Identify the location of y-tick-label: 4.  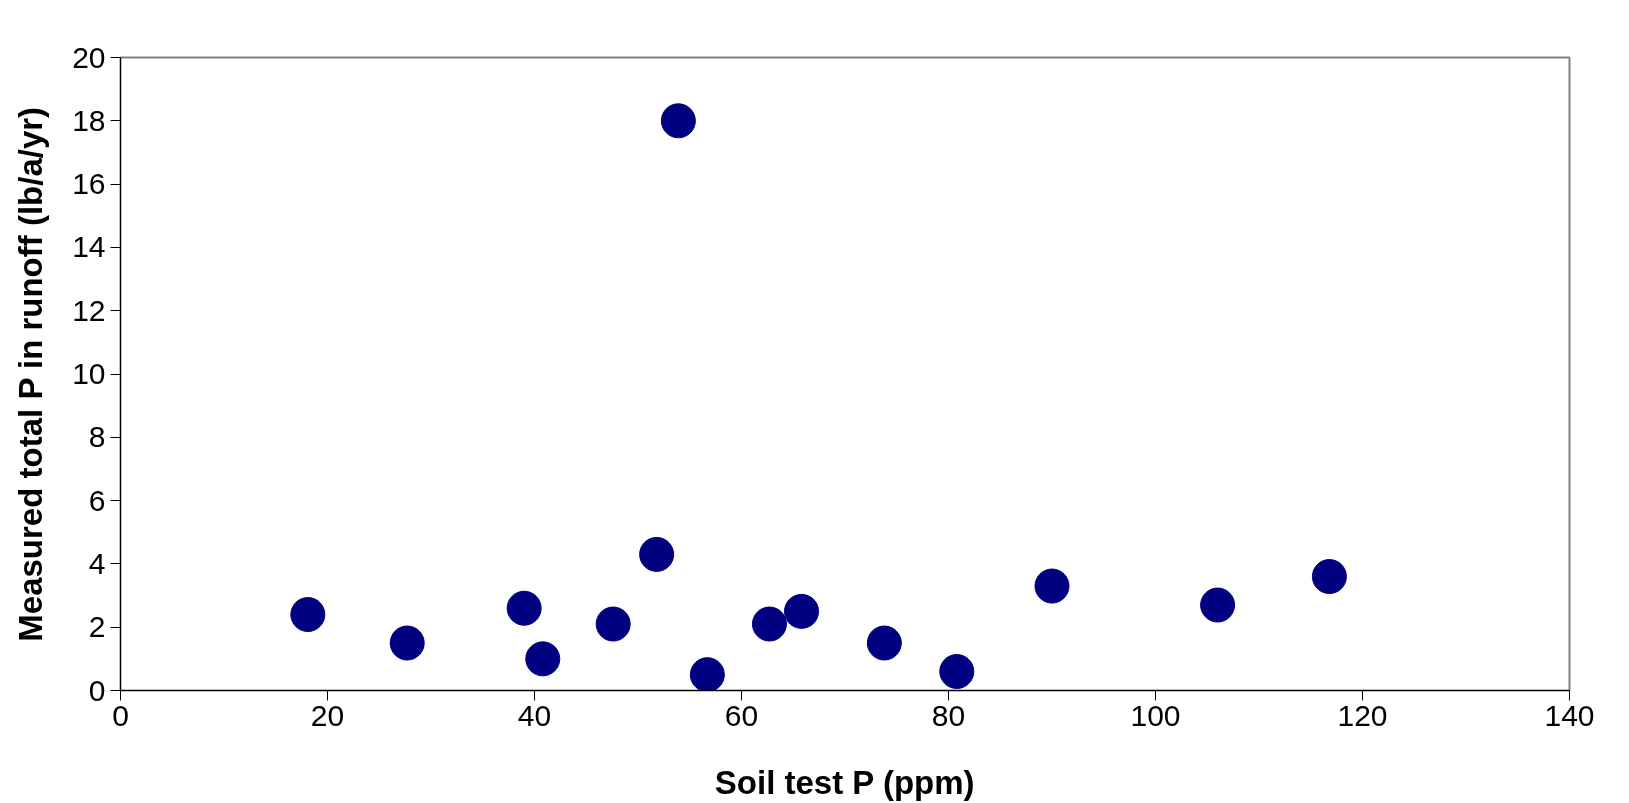
(97, 563).